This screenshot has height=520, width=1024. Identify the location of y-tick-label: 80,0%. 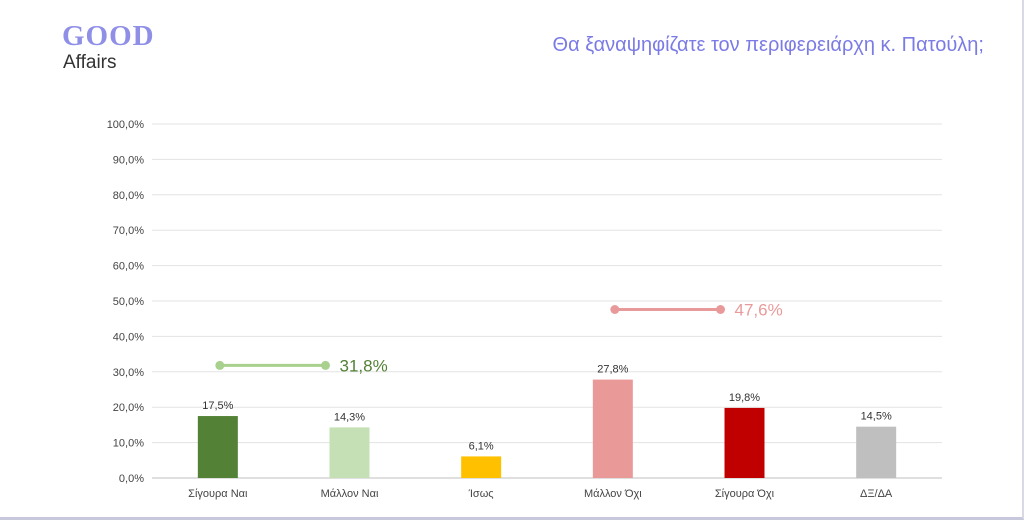
(128, 196).